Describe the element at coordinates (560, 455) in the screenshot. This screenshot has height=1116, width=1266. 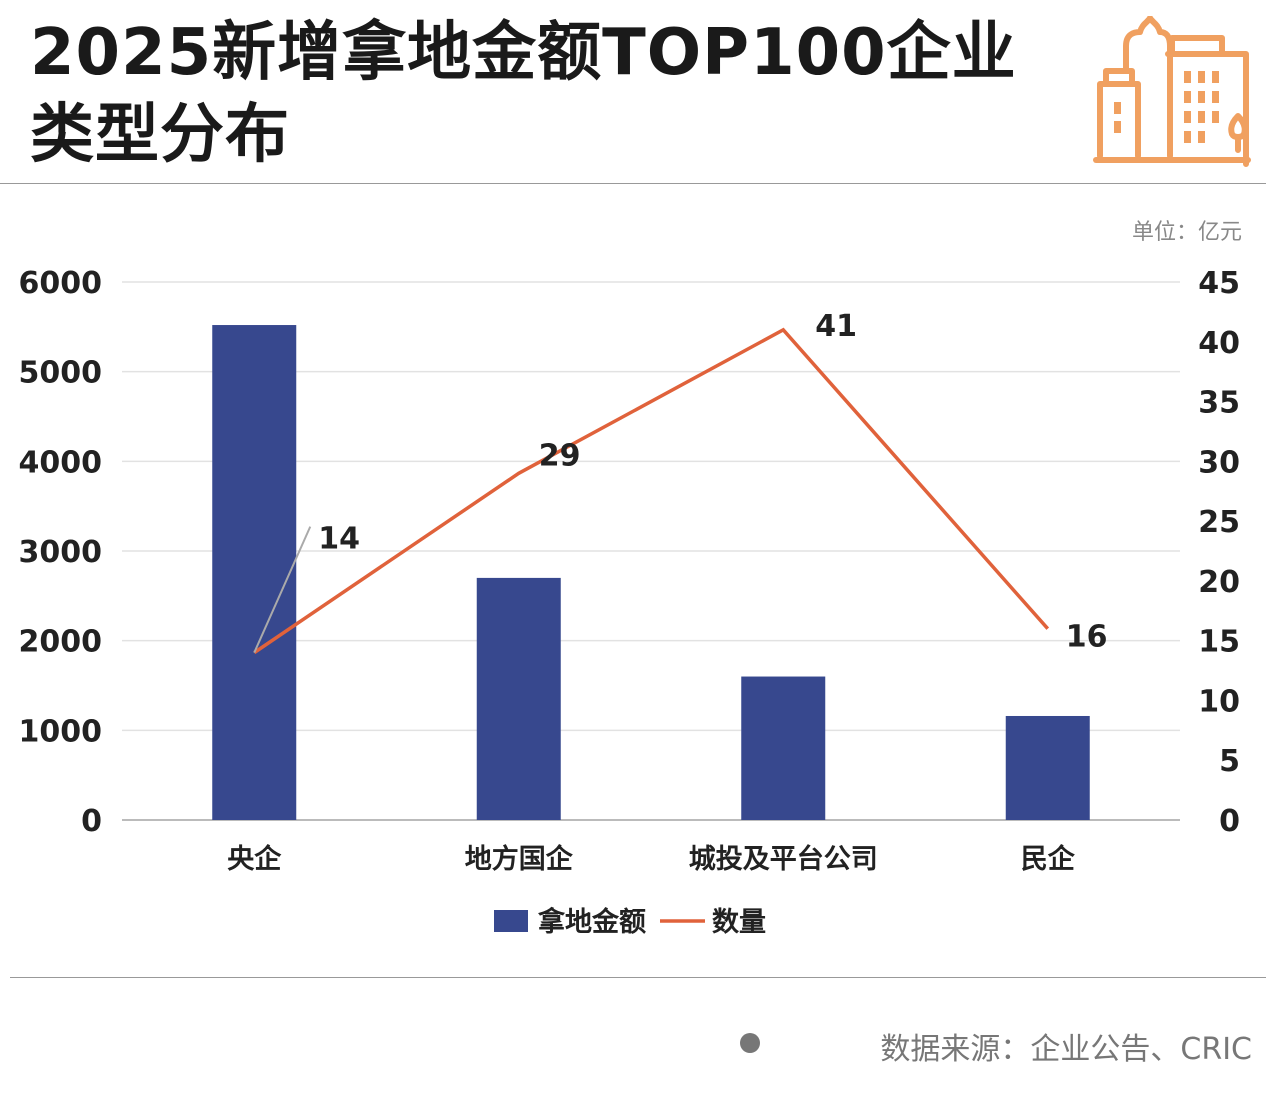
I see `data-label: 29` at that location.